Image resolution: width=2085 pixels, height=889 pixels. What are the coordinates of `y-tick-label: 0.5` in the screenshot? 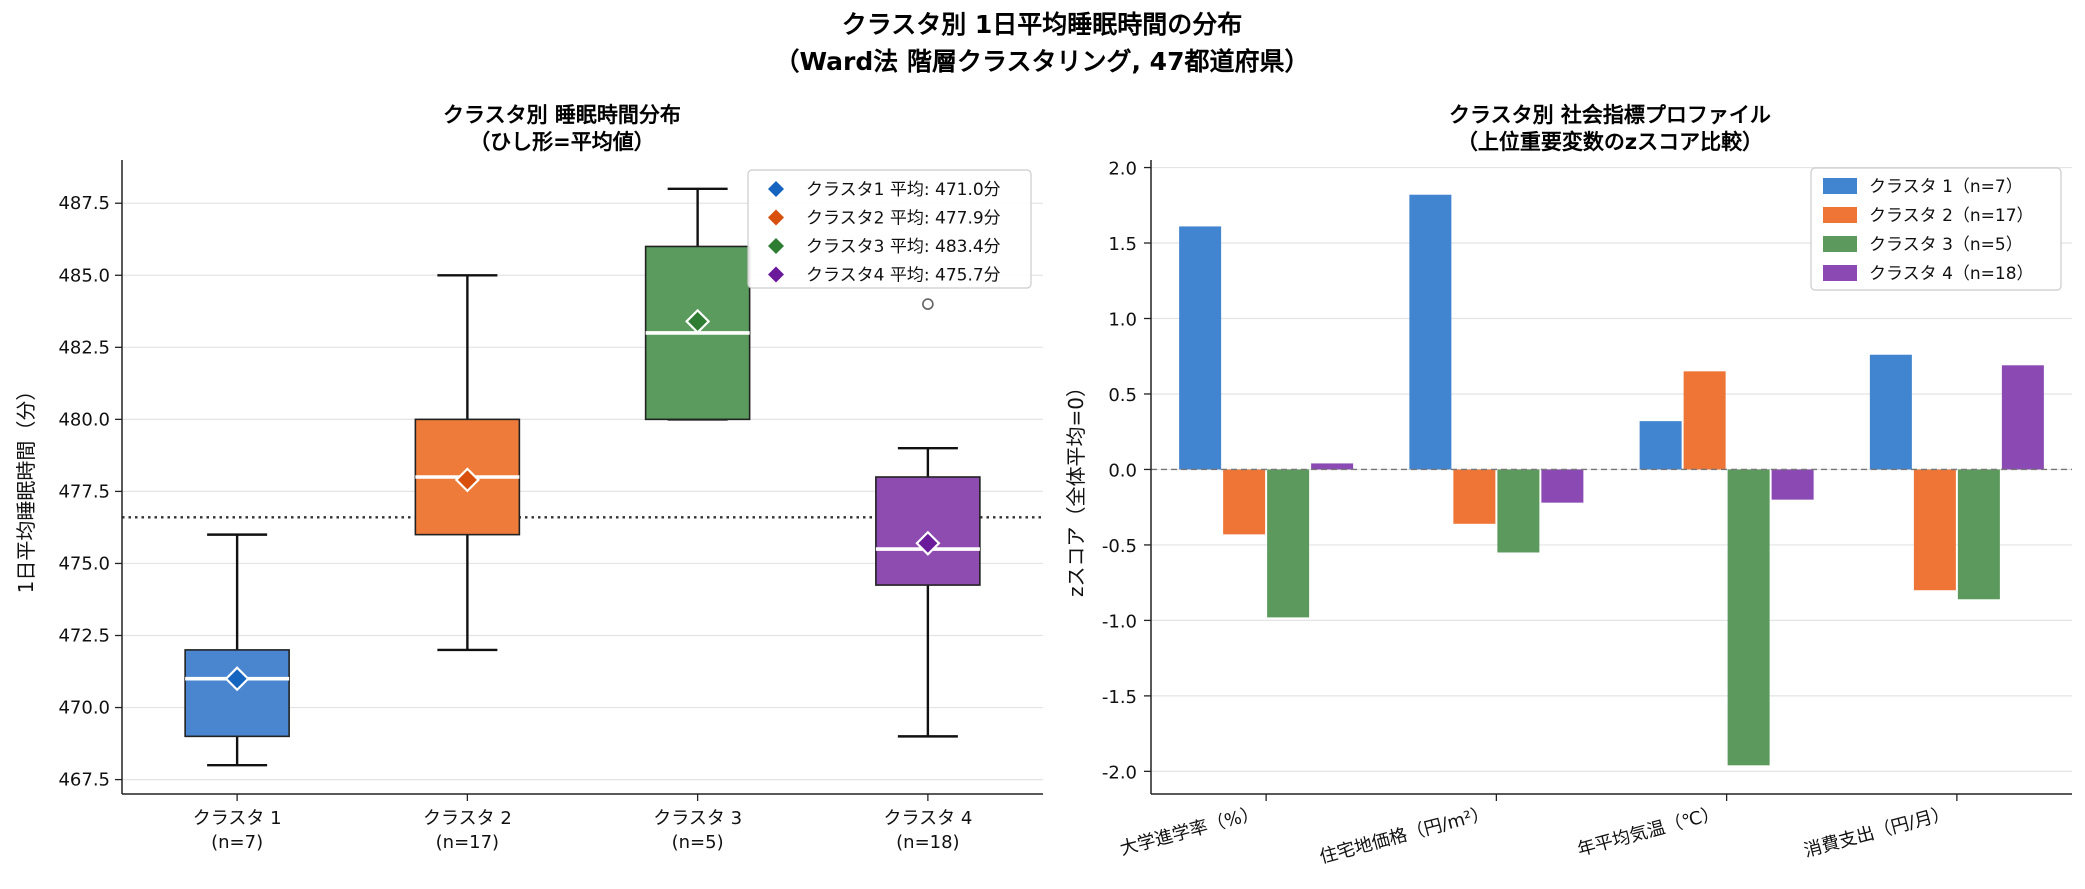 It's located at (1122, 395).